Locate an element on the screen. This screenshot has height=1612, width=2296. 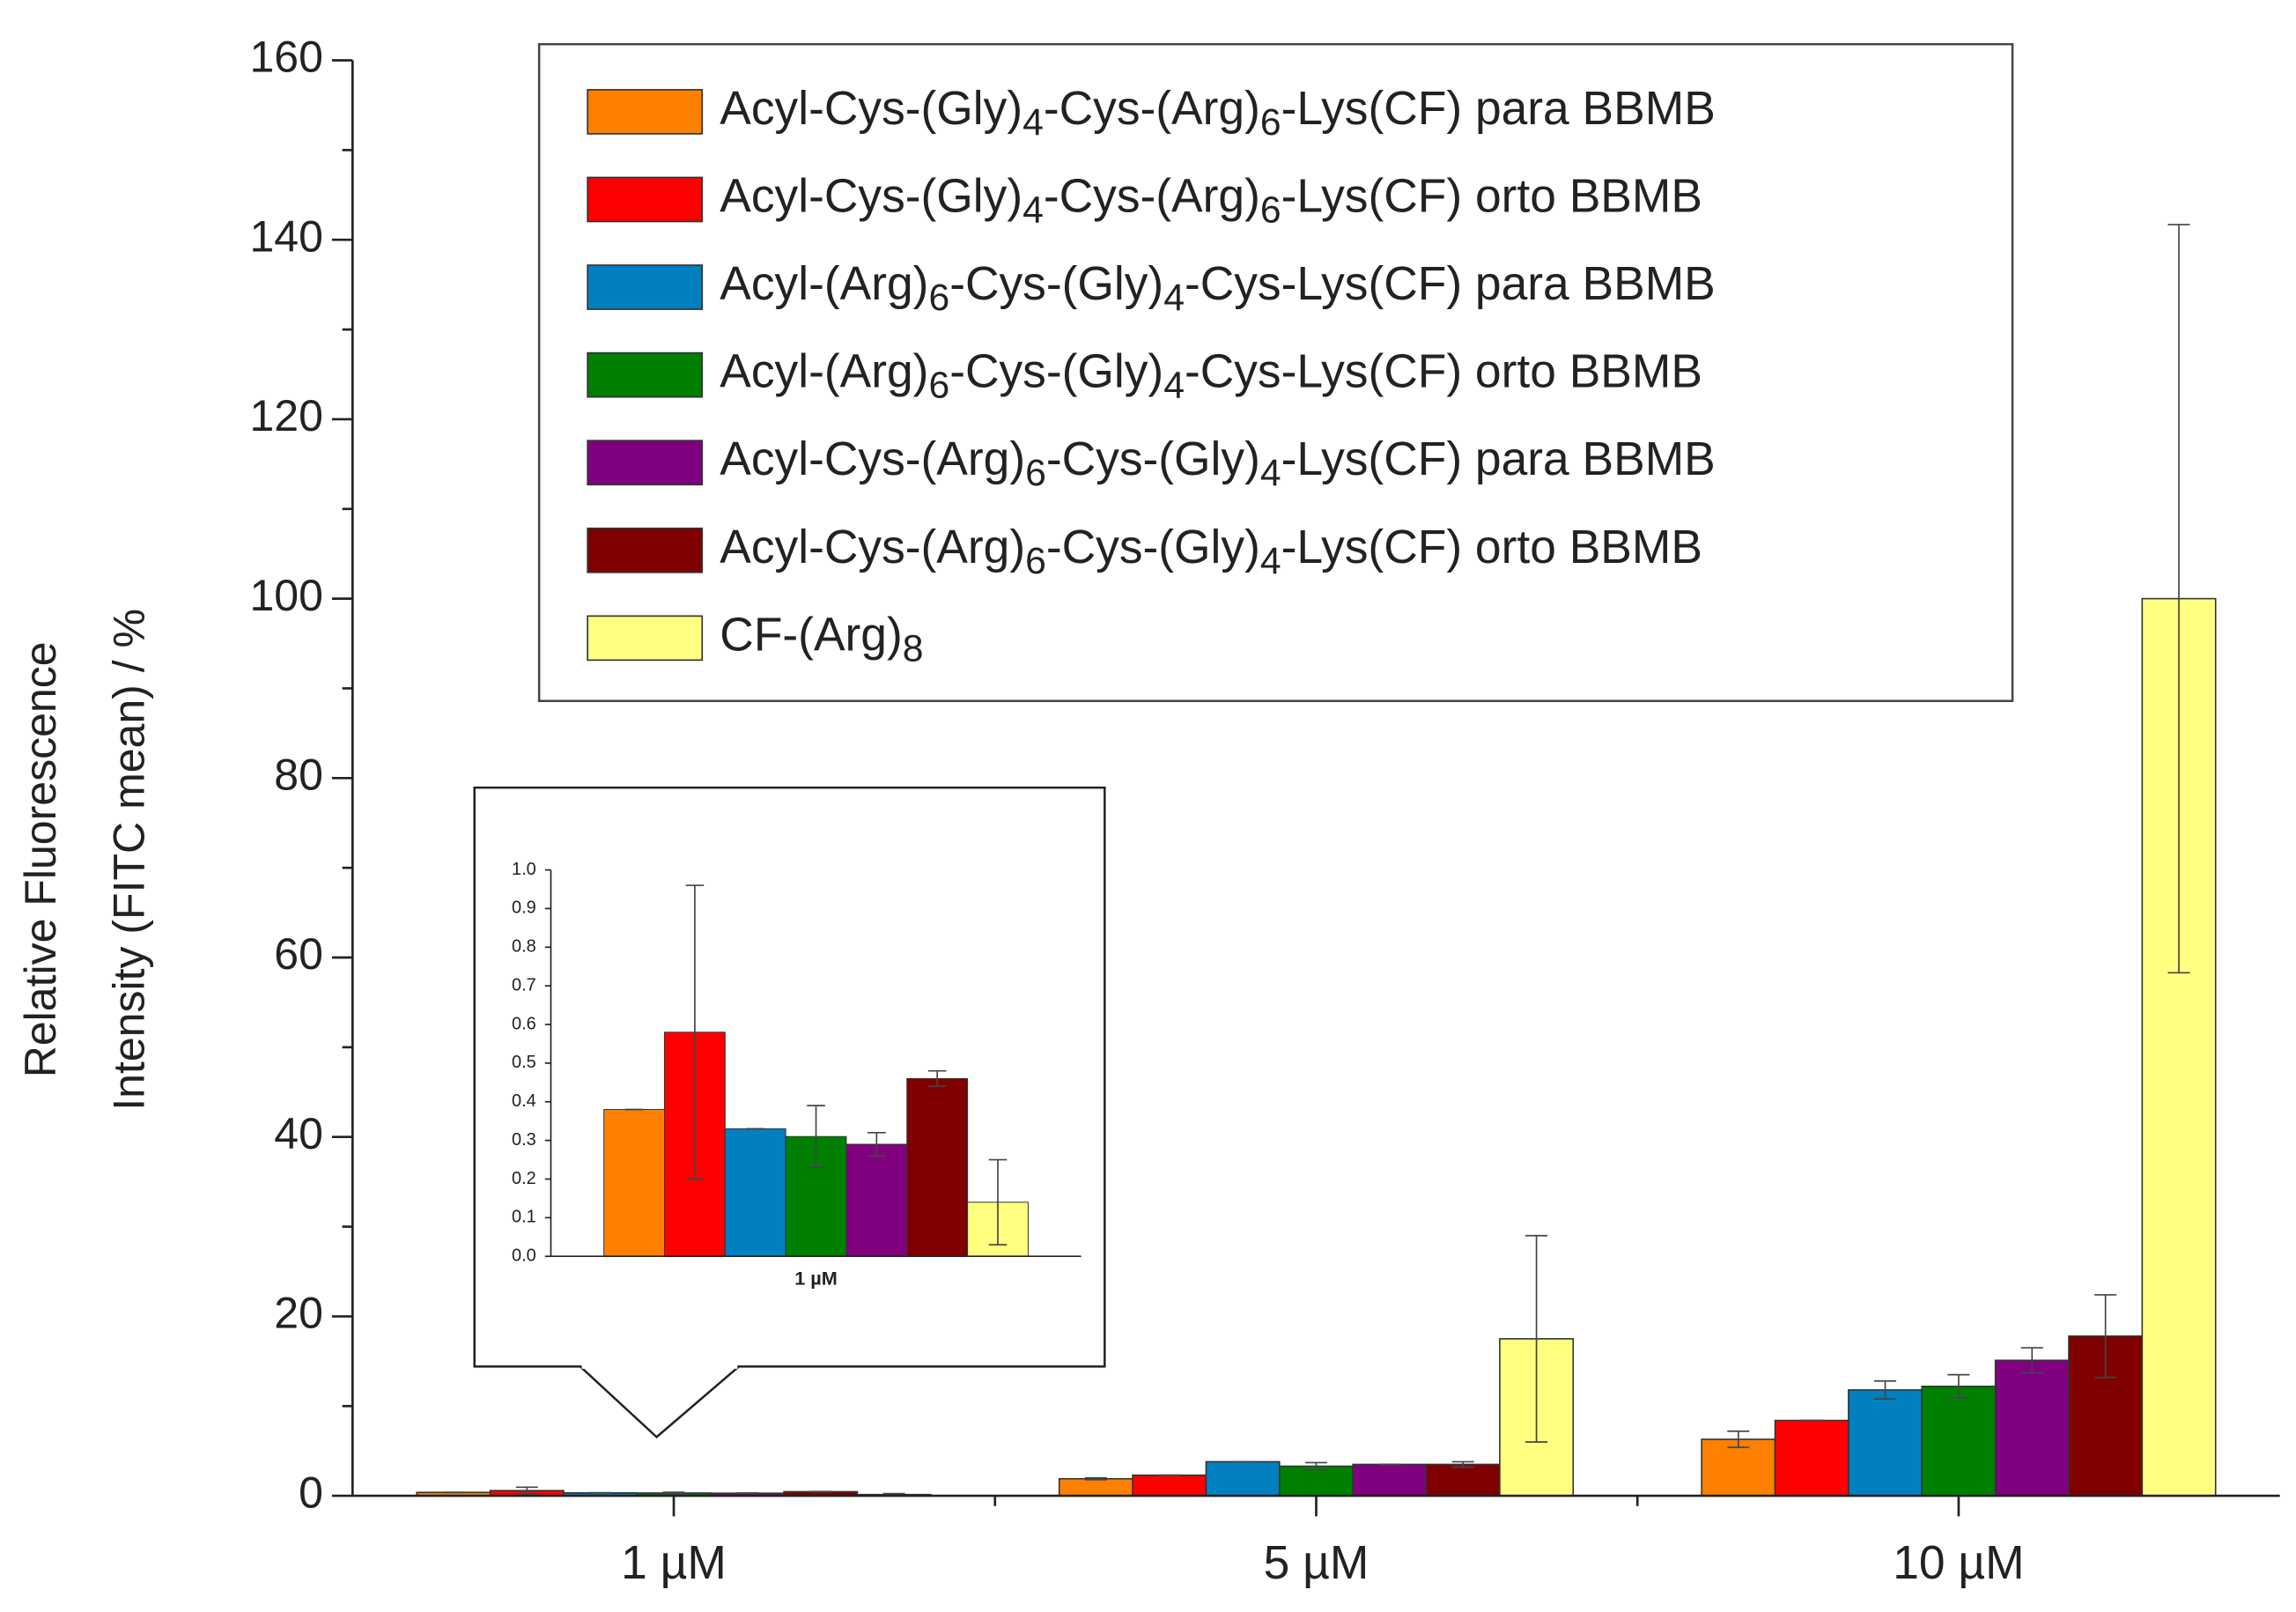
y-tick-label: 60 is located at coordinates (298, 954).